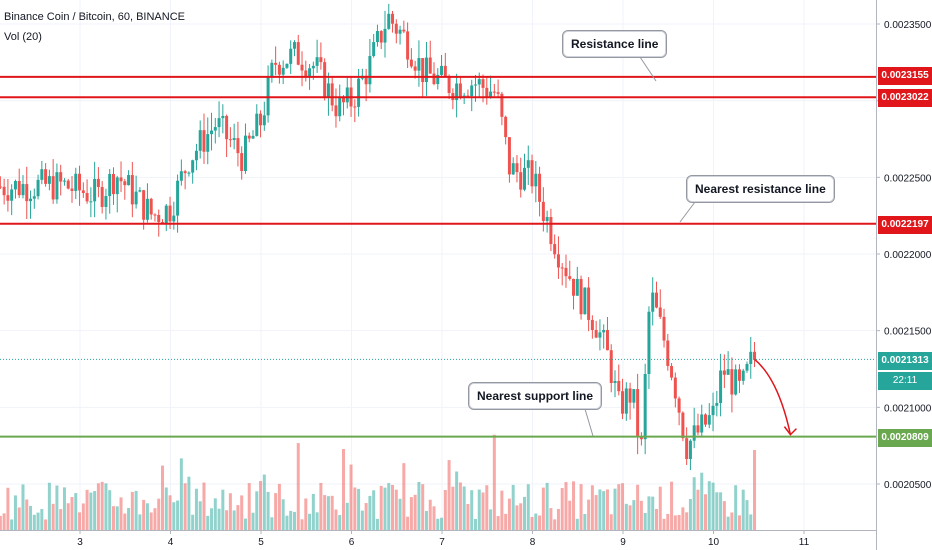 This screenshot has height=550, width=932. Describe the element at coordinates (714, 542) in the screenshot. I see `time-tick-label: 10` at that location.